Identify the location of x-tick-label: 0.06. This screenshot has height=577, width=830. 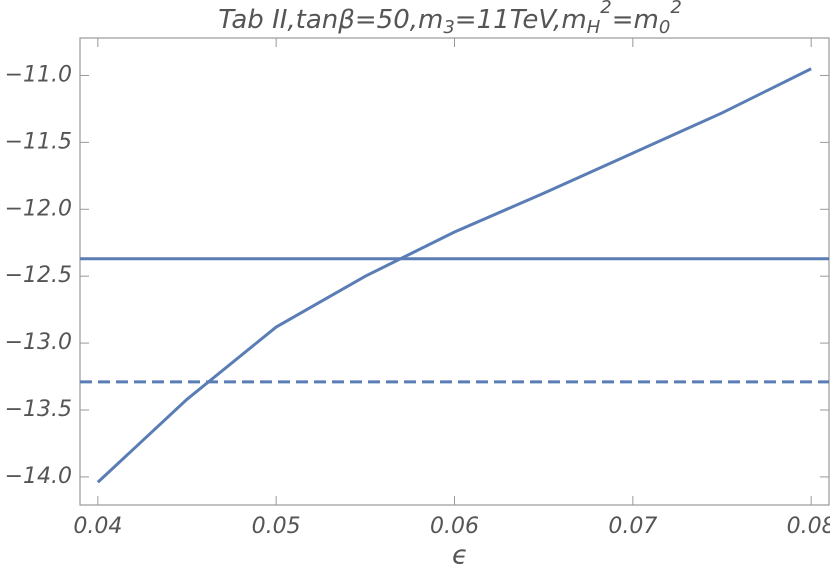
(454, 526).